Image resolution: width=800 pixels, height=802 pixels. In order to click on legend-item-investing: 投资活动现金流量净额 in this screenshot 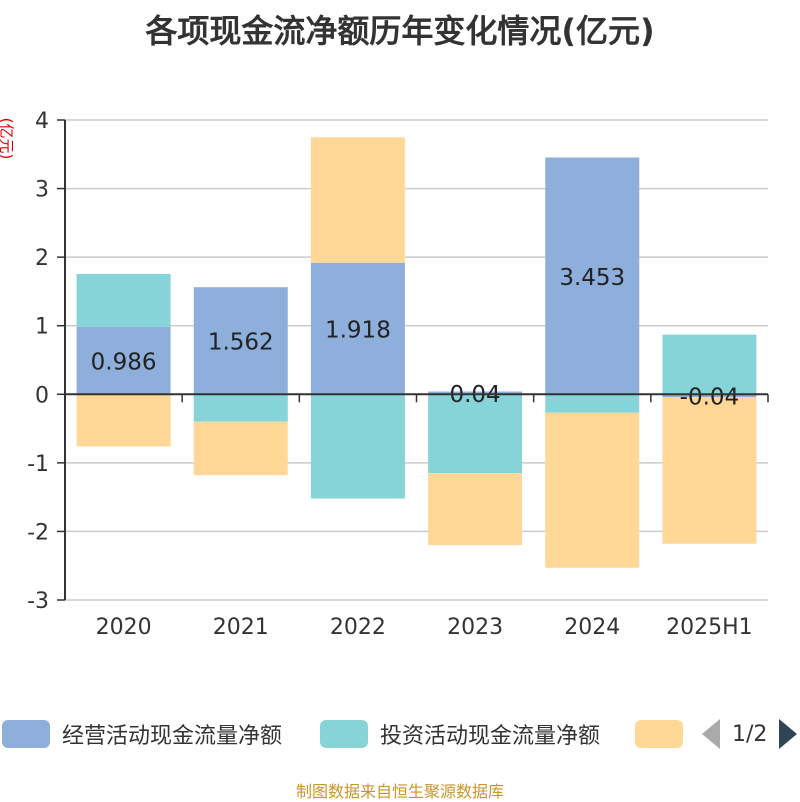, I will do `click(460, 734)`.